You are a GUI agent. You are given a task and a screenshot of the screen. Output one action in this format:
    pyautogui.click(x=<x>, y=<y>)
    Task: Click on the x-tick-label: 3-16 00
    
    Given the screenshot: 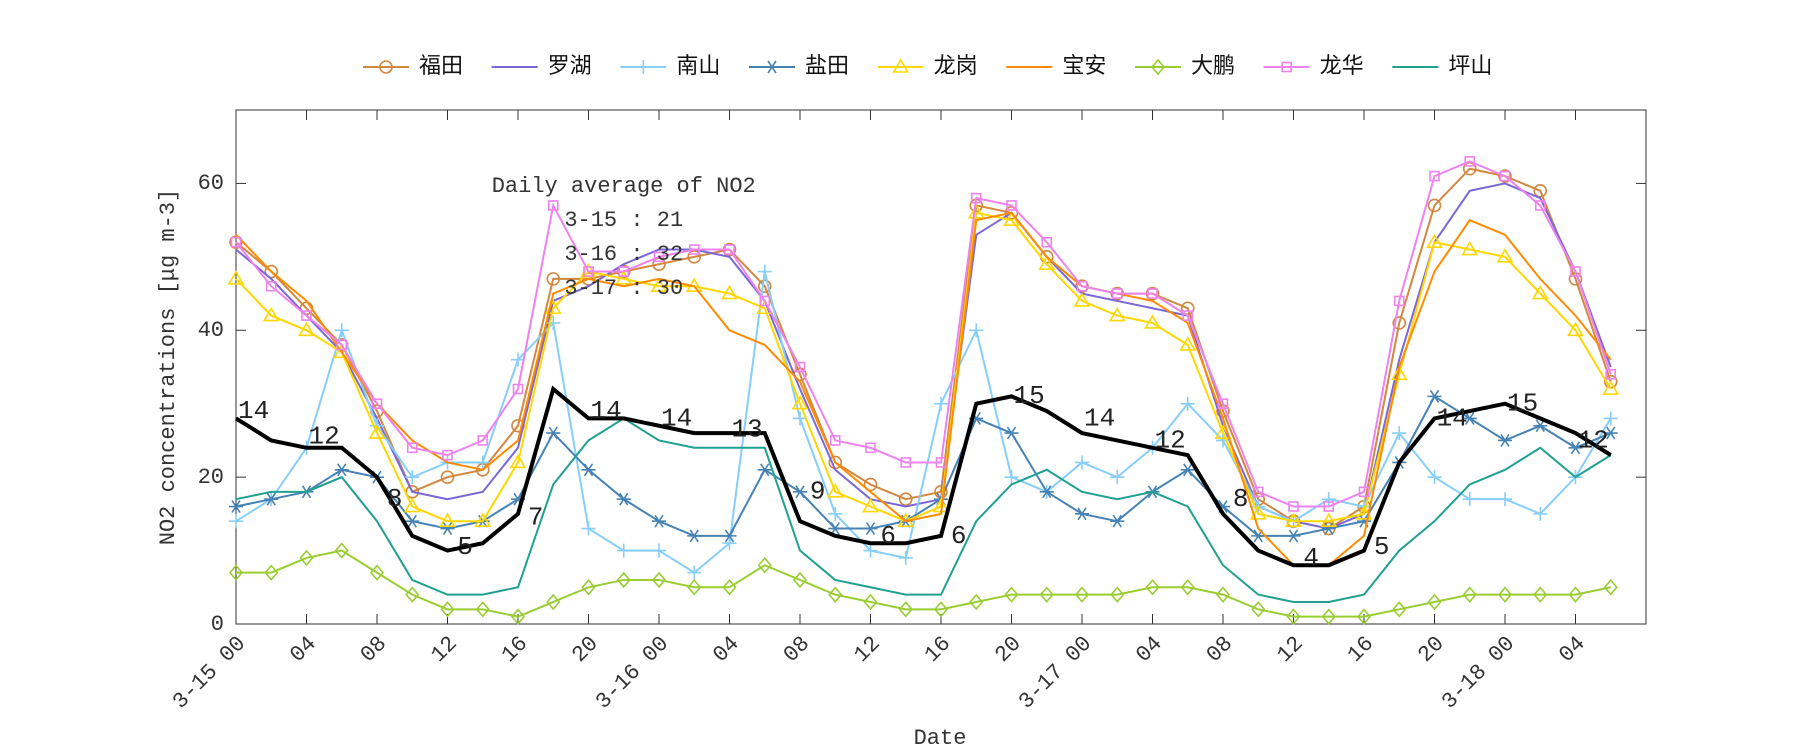 What is the action you would take?
    pyautogui.click(x=632, y=672)
    